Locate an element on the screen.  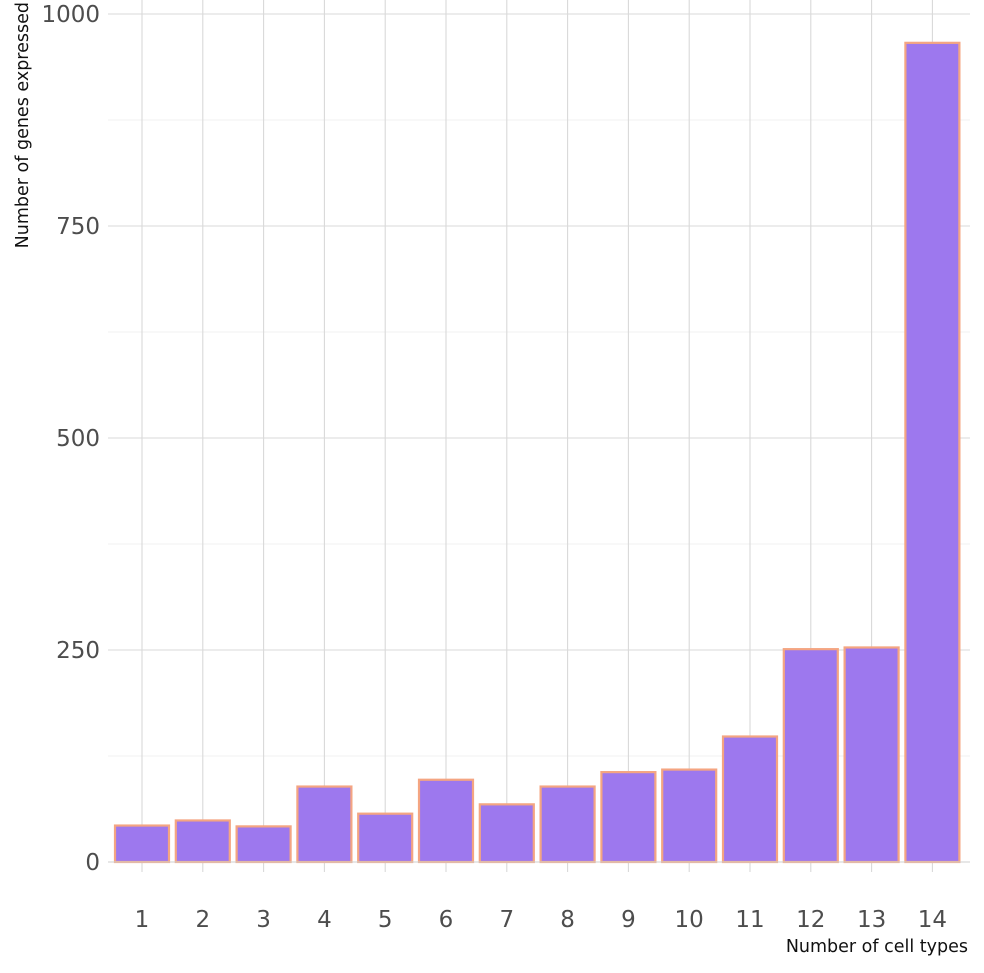
y-tick-label: 250 is located at coordinates (78, 651).